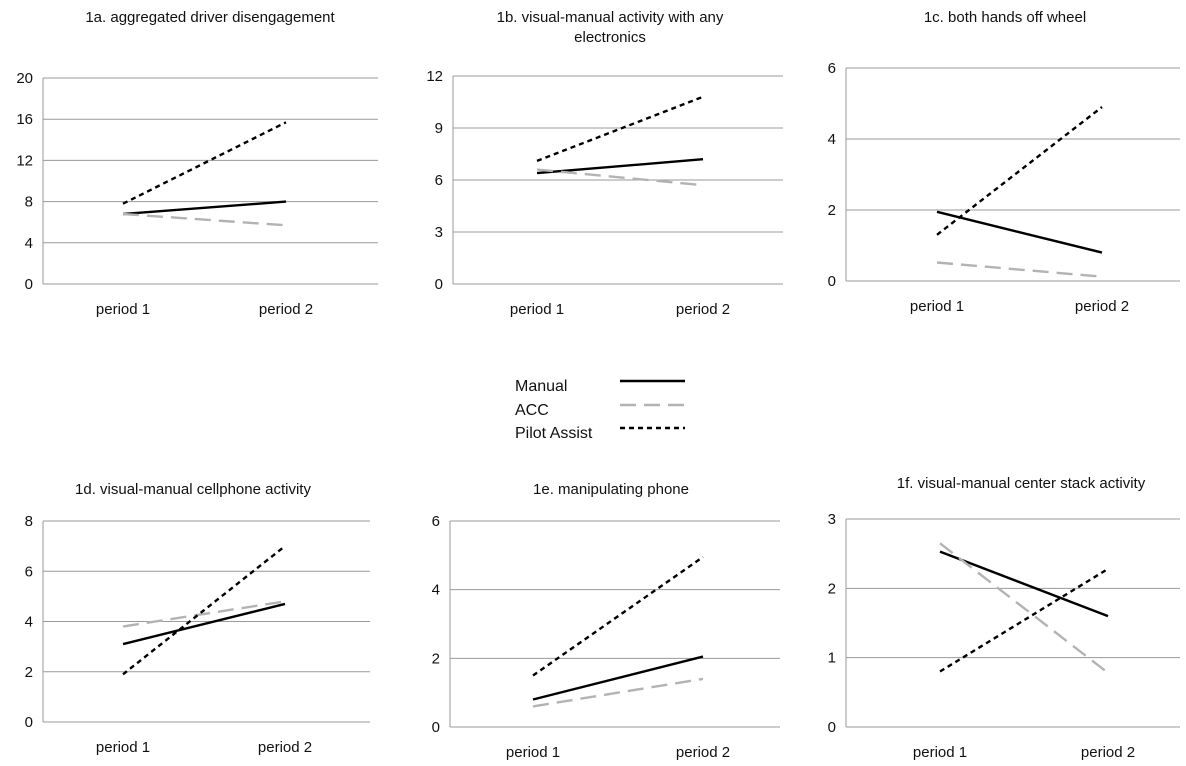  Describe the element at coordinates (610, 37) in the screenshot. I see `chart-title: electronics` at that location.